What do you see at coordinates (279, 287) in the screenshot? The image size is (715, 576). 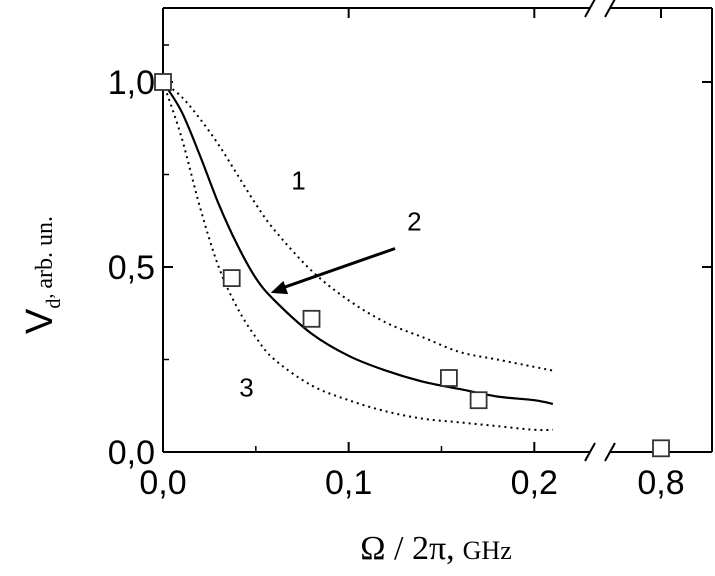 I see `arrow-head` at bounding box center [279, 287].